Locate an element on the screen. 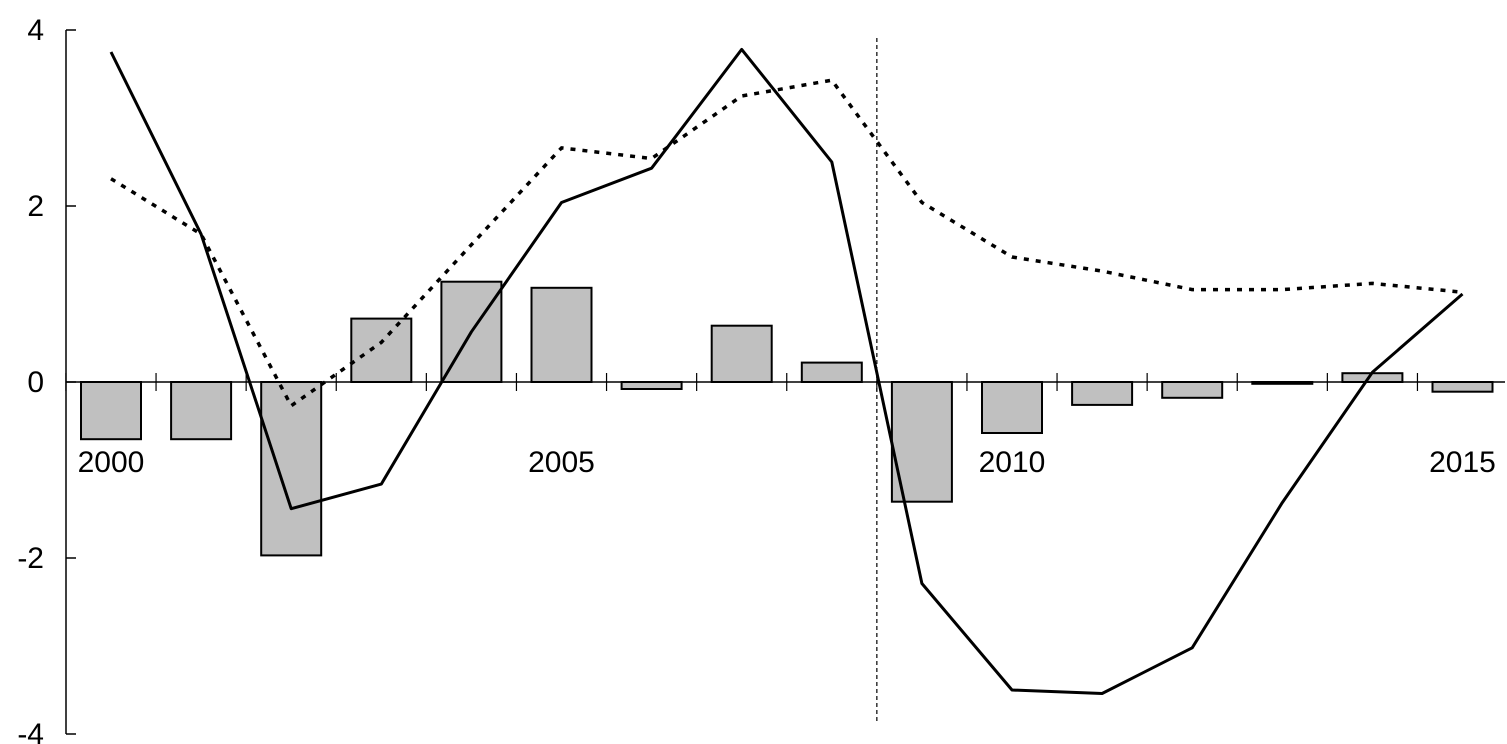  y-tick-label-1: 2 is located at coordinates (35, 206).